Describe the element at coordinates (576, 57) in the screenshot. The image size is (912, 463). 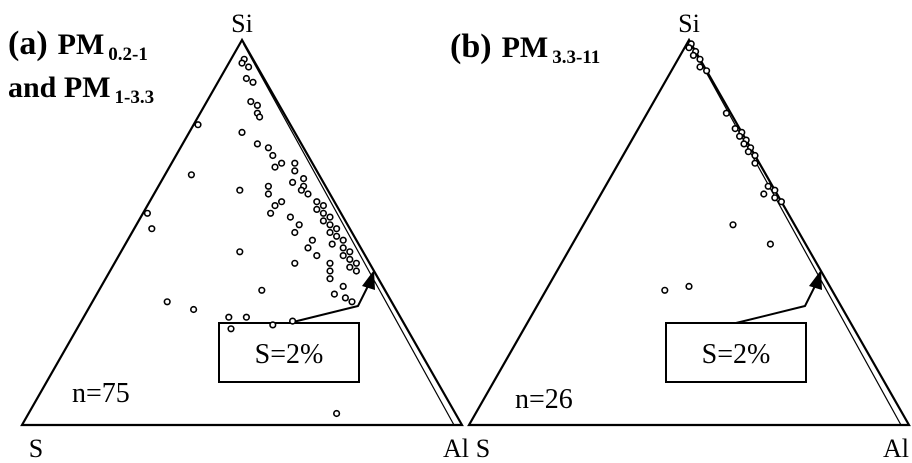
I see `title-b-sub: 3.3-11` at that location.